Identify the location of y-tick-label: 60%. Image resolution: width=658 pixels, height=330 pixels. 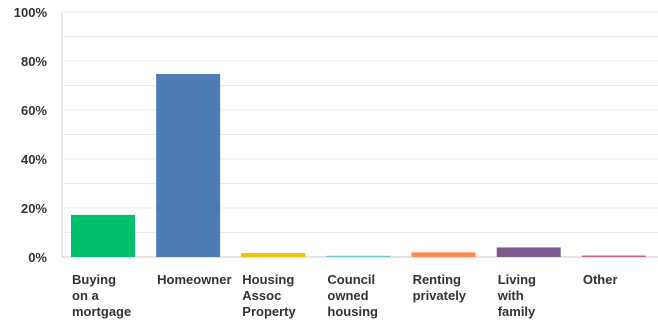
(34, 110).